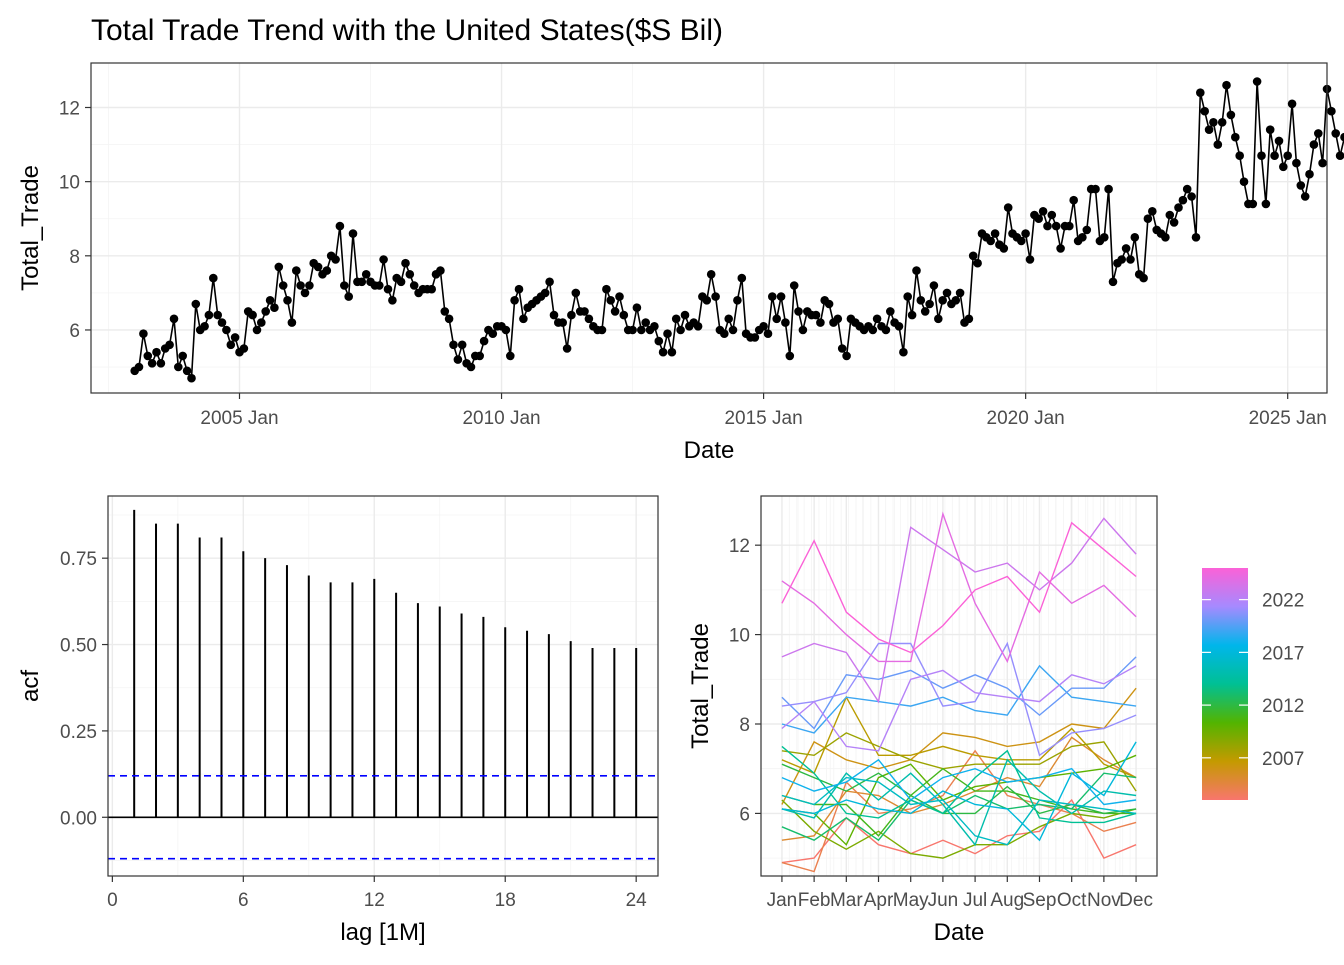  What do you see at coordinates (1026, 418) in the screenshot?
I see `time-series-x-tick-label: 2020 Jan` at bounding box center [1026, 418].